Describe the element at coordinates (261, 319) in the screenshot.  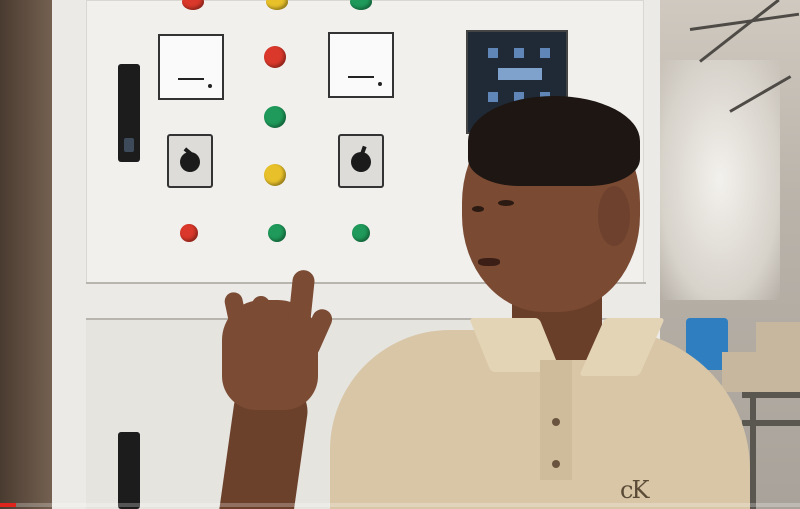
I see `finger` at that location.